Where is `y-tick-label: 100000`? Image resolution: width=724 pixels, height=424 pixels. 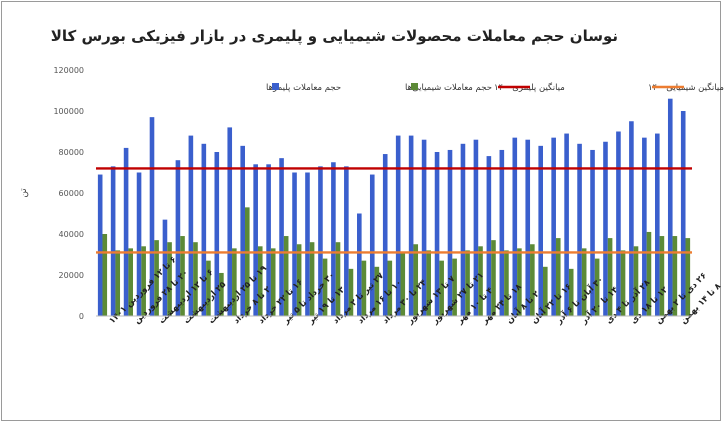 y-tick-label: 100000 is located at coordinates (68, 111).